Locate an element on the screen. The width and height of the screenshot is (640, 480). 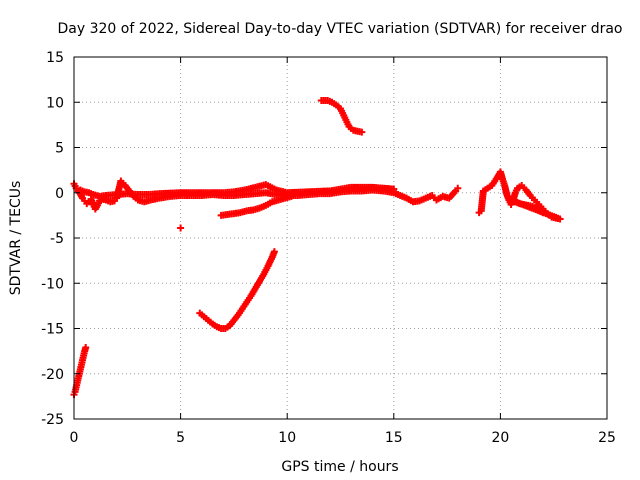
x-axis-label: GPS time / hours is located at coordinates (339, 467).